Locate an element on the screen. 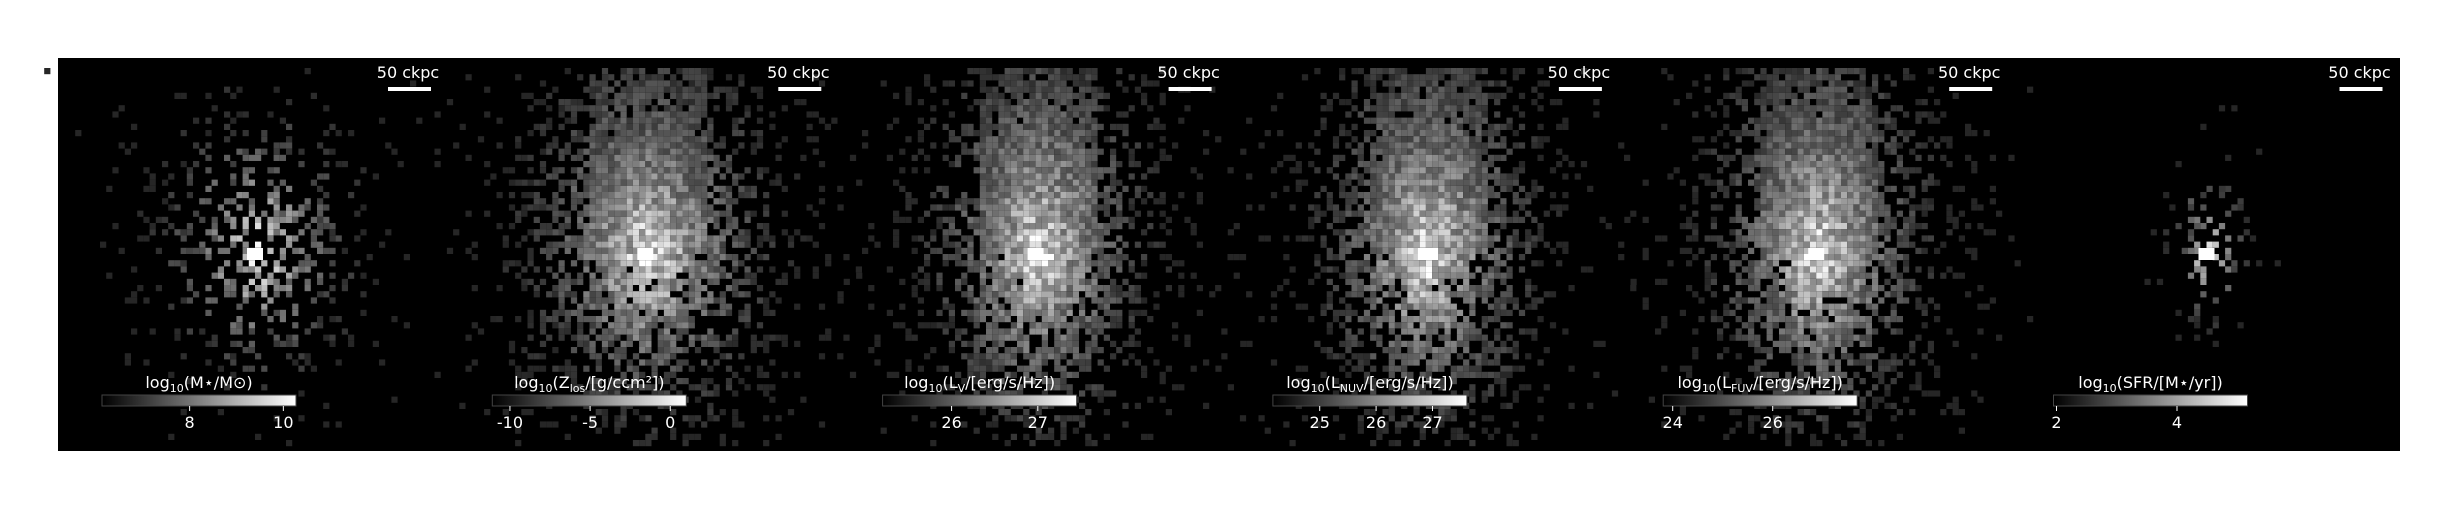  core is located at coordinates (1426, 254).